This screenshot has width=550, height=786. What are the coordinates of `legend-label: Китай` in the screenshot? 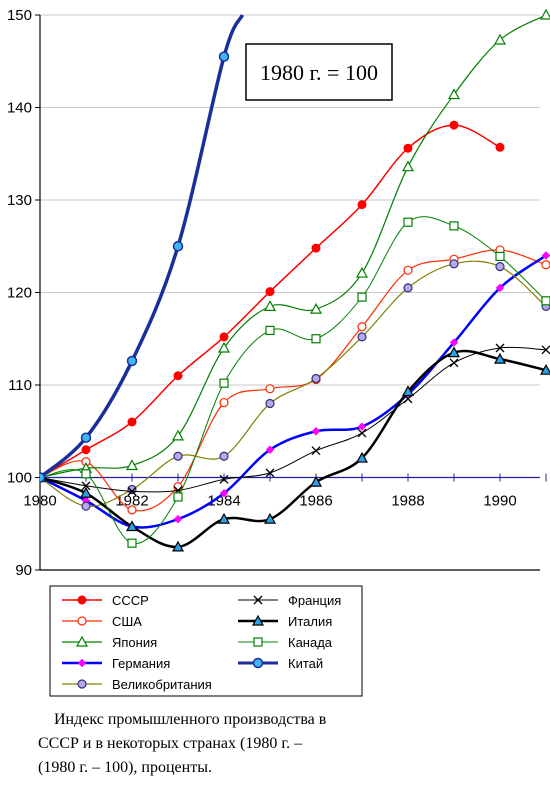 It's located at (305, 663).